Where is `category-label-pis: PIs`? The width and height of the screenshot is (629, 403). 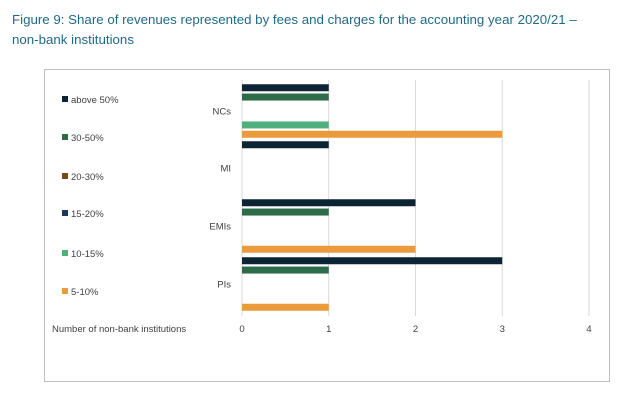
category-label-pis: PIs is located at coordinates (224, 285).